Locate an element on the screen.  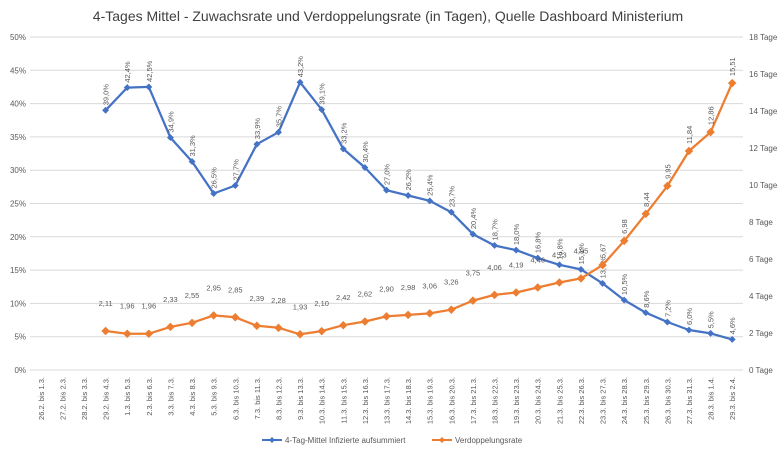
x-tick-label: 27.2. bis 2.3. is located at coordinates (62, 398).